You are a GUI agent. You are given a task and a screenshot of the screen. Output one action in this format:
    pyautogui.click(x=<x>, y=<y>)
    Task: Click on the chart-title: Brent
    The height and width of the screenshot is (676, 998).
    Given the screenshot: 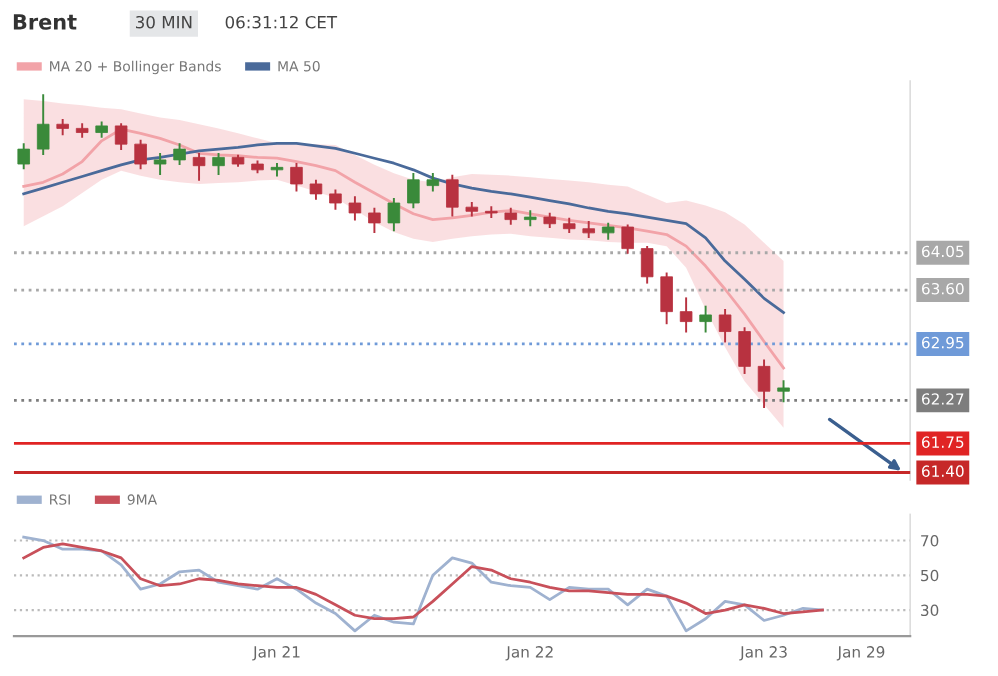 What is the action you would take?
    pyautogui.click(x=45, y=22)
    